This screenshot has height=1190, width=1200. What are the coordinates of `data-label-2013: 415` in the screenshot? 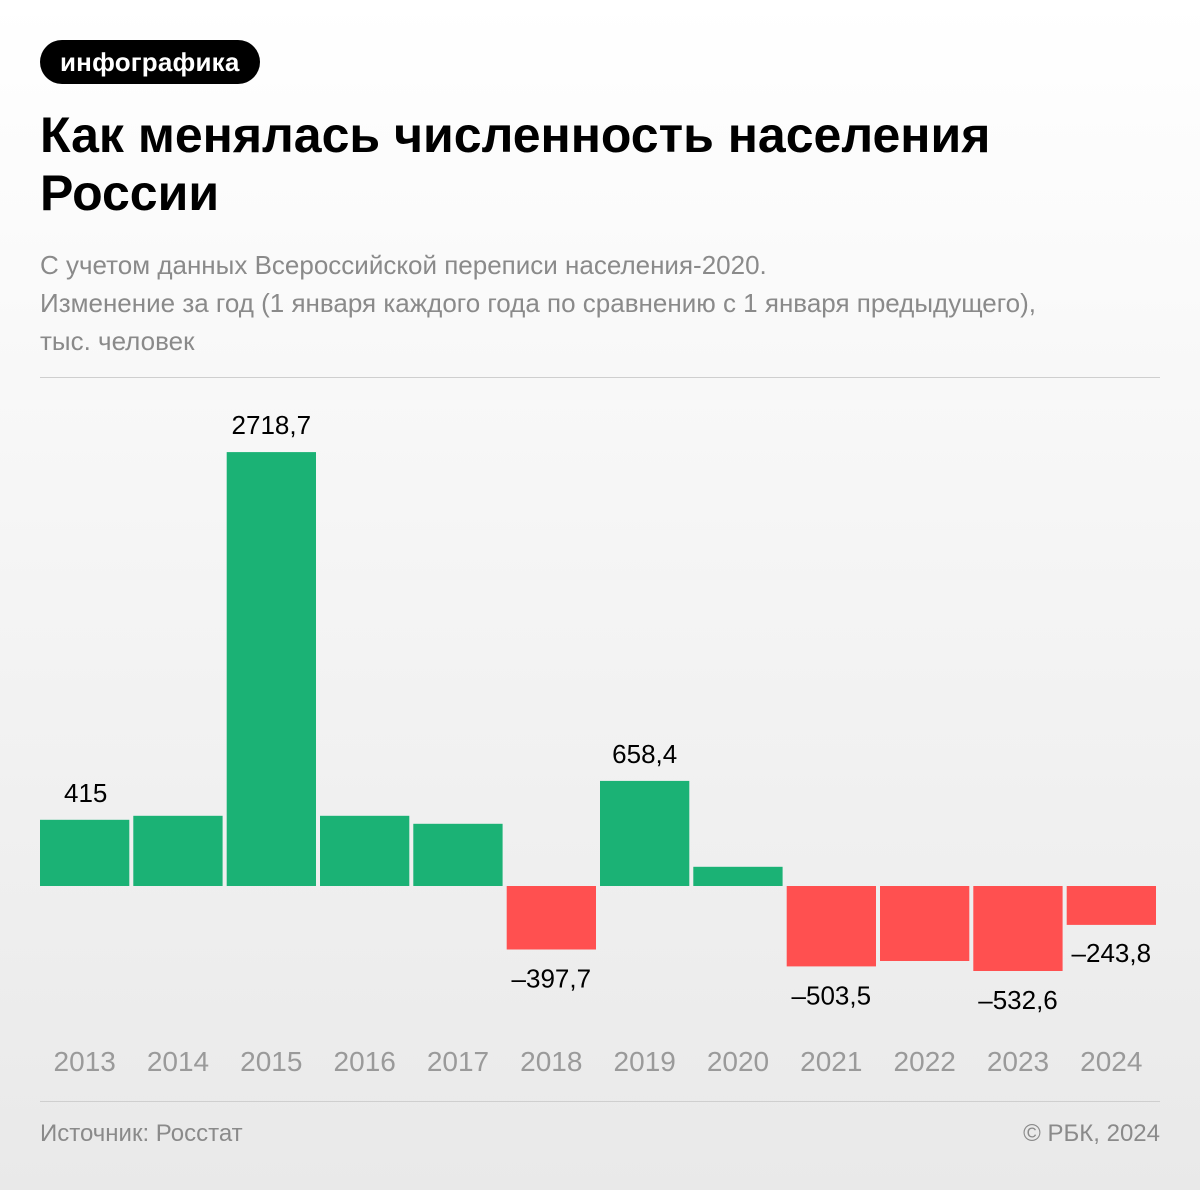 It's located at (85, 793).